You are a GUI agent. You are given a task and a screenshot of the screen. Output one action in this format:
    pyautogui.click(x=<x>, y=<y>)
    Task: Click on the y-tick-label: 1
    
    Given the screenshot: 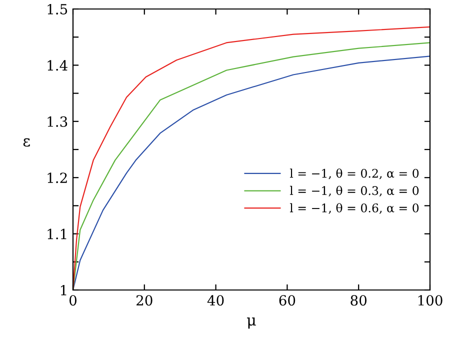 What is the action you would take?
    pyautogui.click(x=63, y=290)
    